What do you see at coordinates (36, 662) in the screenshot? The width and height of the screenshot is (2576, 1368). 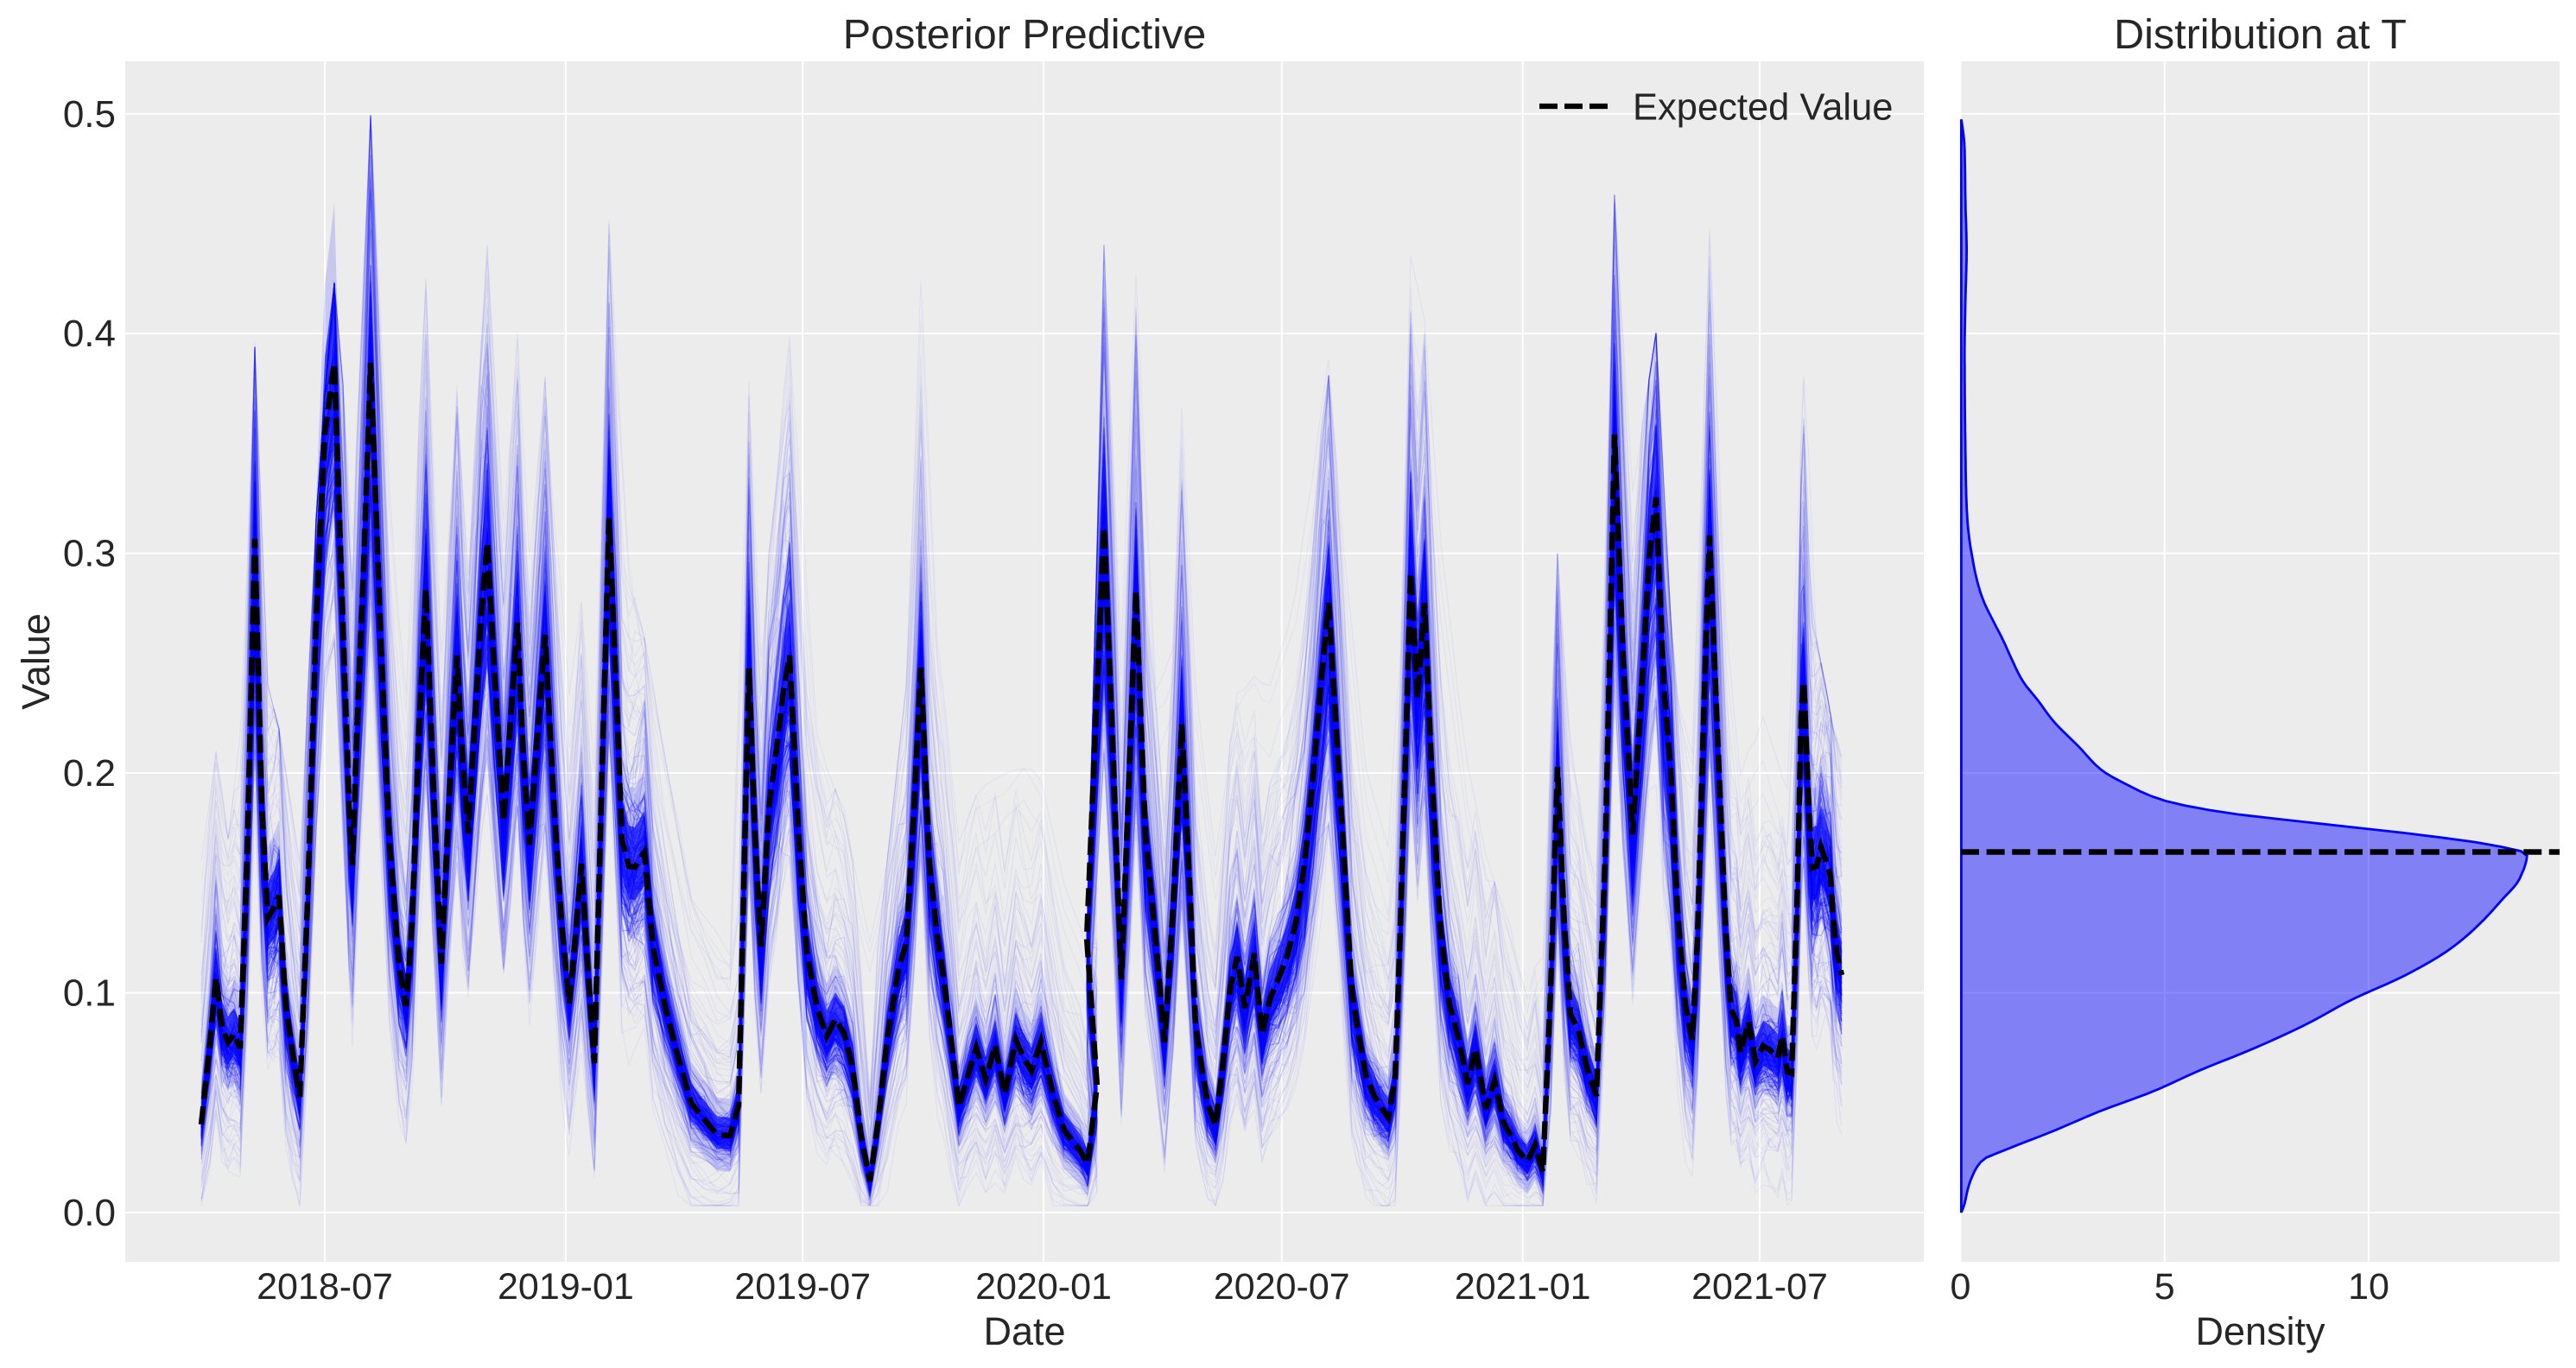 I see `svg-text: Value` at bounding box center [36, 662].